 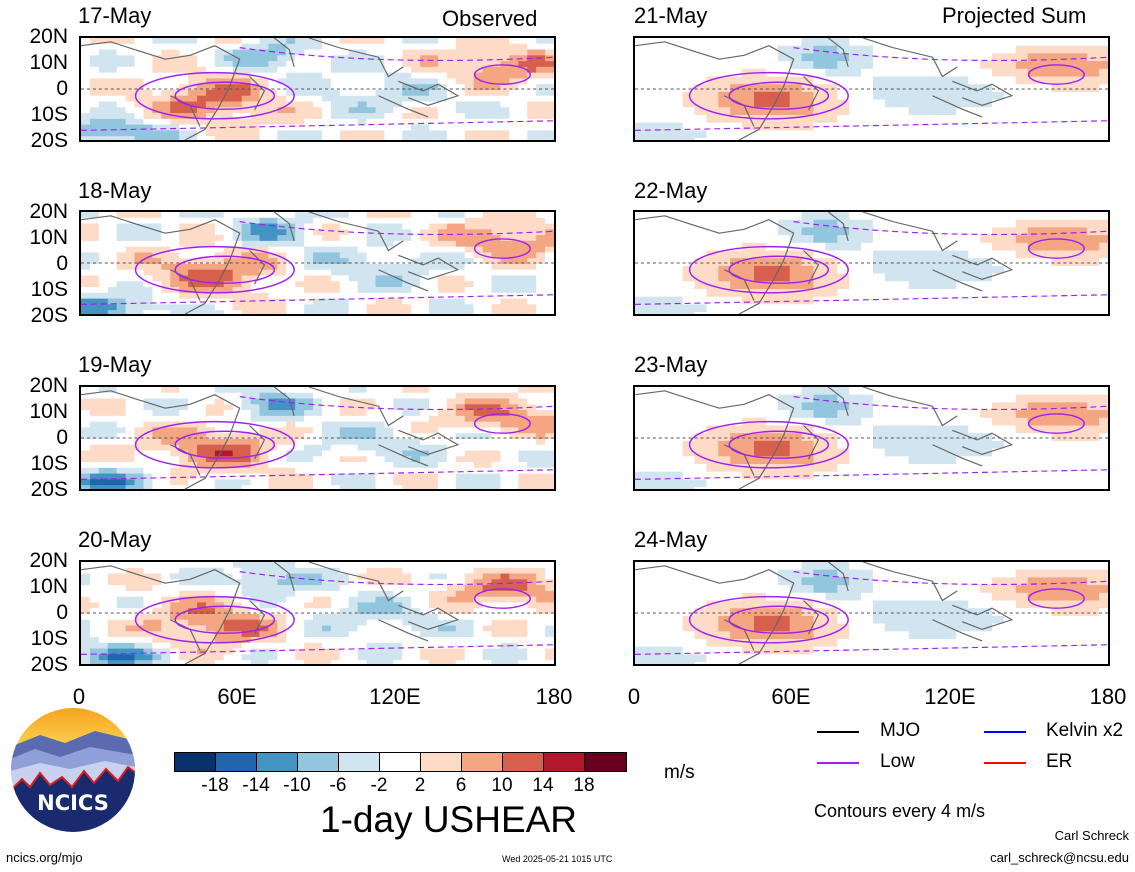 What do you see at coordinates (256, 785) in the screenshot?
I see `colorbar-label: -14` at bounding box center [256, 785].